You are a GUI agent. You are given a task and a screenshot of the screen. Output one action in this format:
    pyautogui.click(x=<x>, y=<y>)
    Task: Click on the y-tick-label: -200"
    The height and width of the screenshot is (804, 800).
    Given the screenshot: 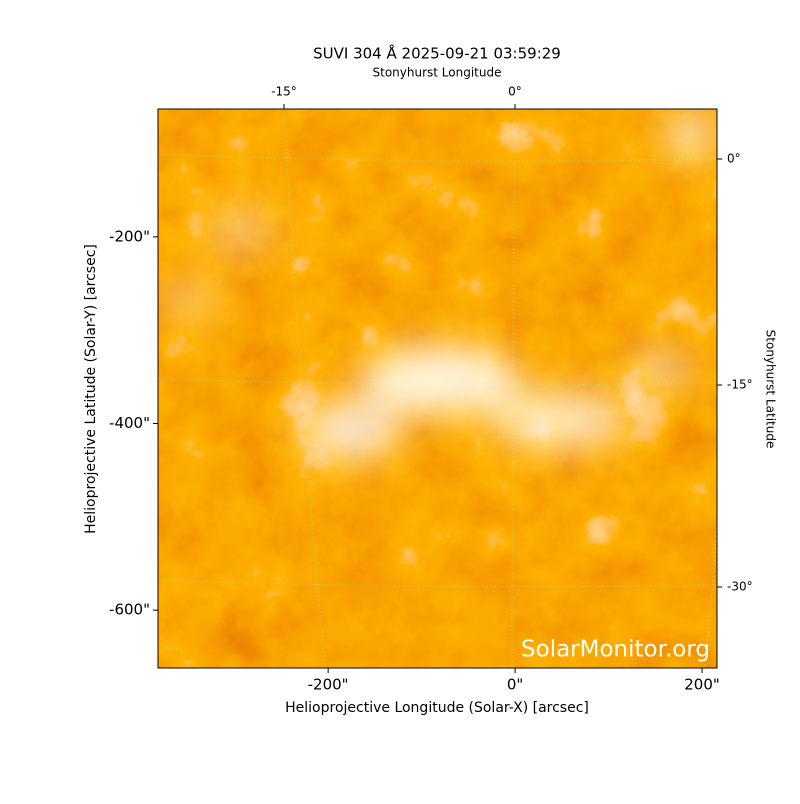 What is the action you would take?
    pyautogui.click(x=129, y=236)
    